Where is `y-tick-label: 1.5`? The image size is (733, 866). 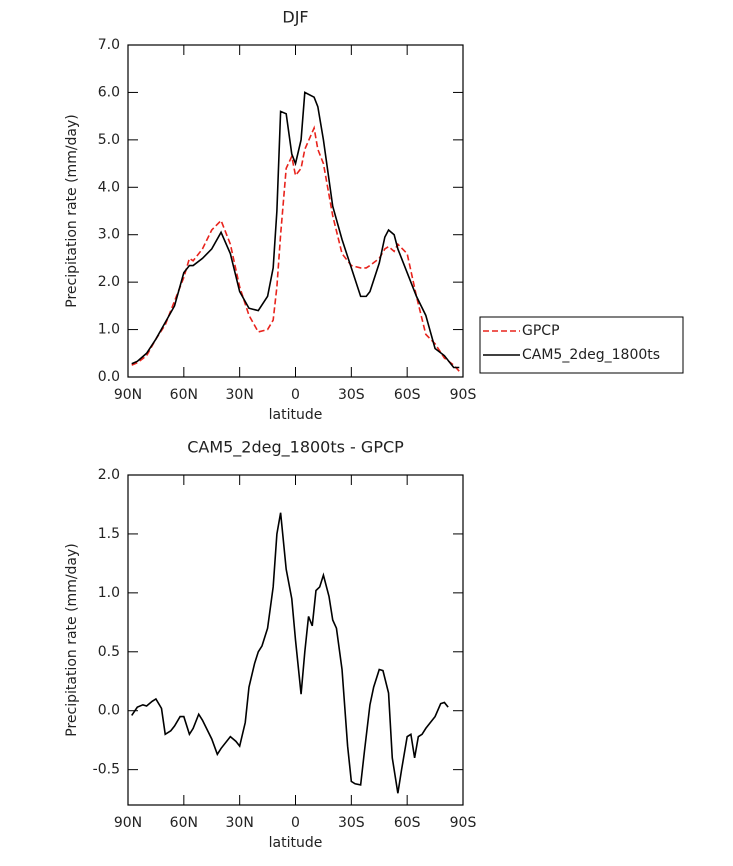 y-tick-label: 1.5 is located at coordinates (109, 534).